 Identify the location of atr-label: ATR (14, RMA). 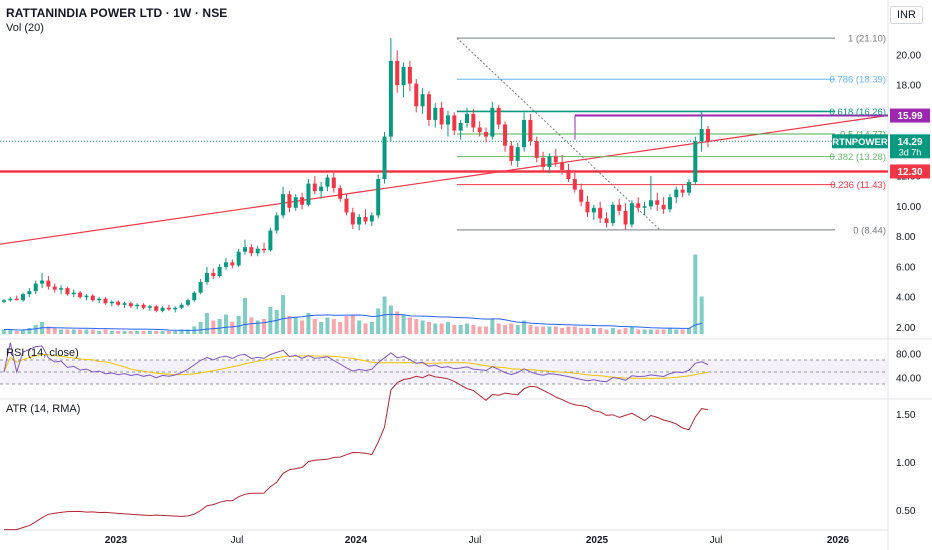
(43, 409).